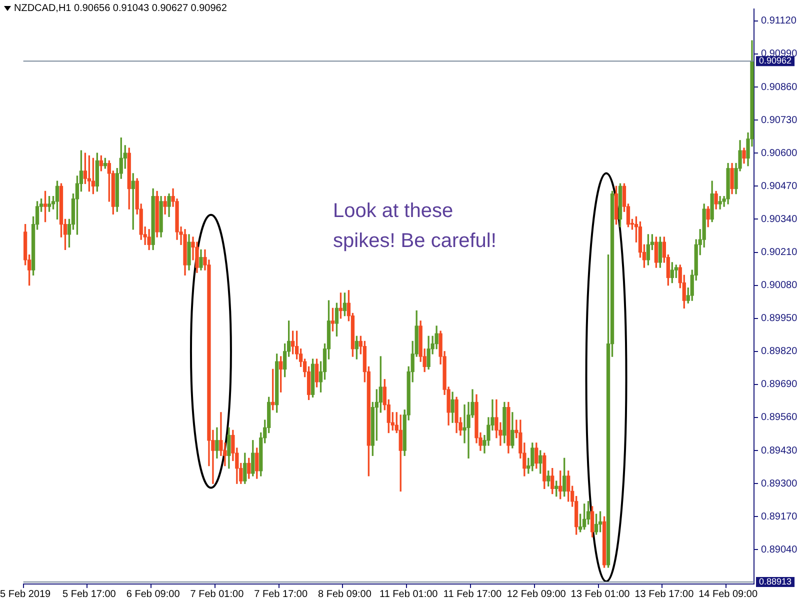  I want to click on y-tick-label: 0.89820, so click(779, 352).